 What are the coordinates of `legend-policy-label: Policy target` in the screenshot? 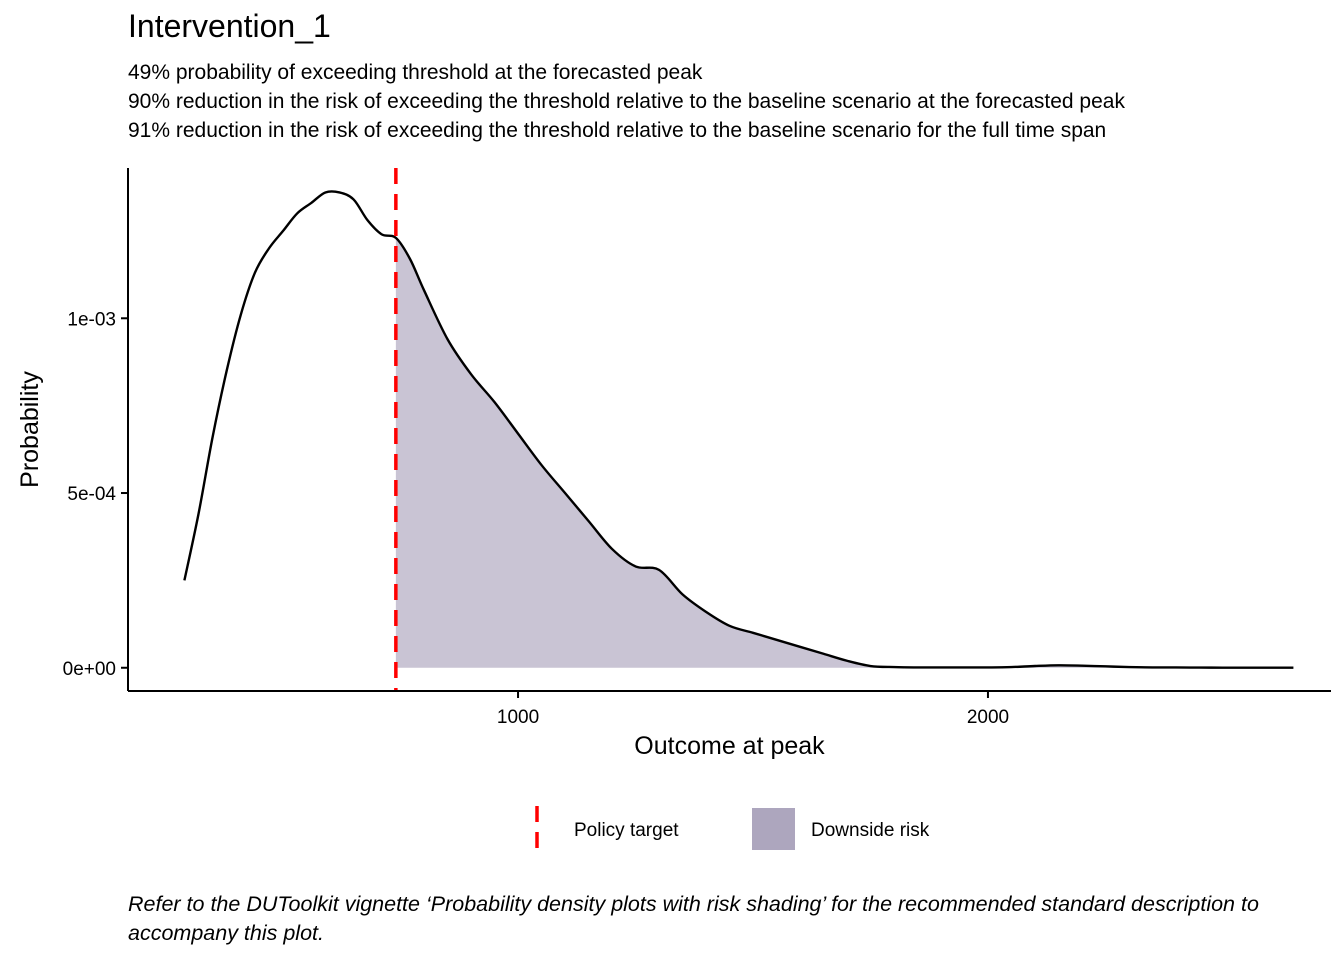 It's located at (626, 830).